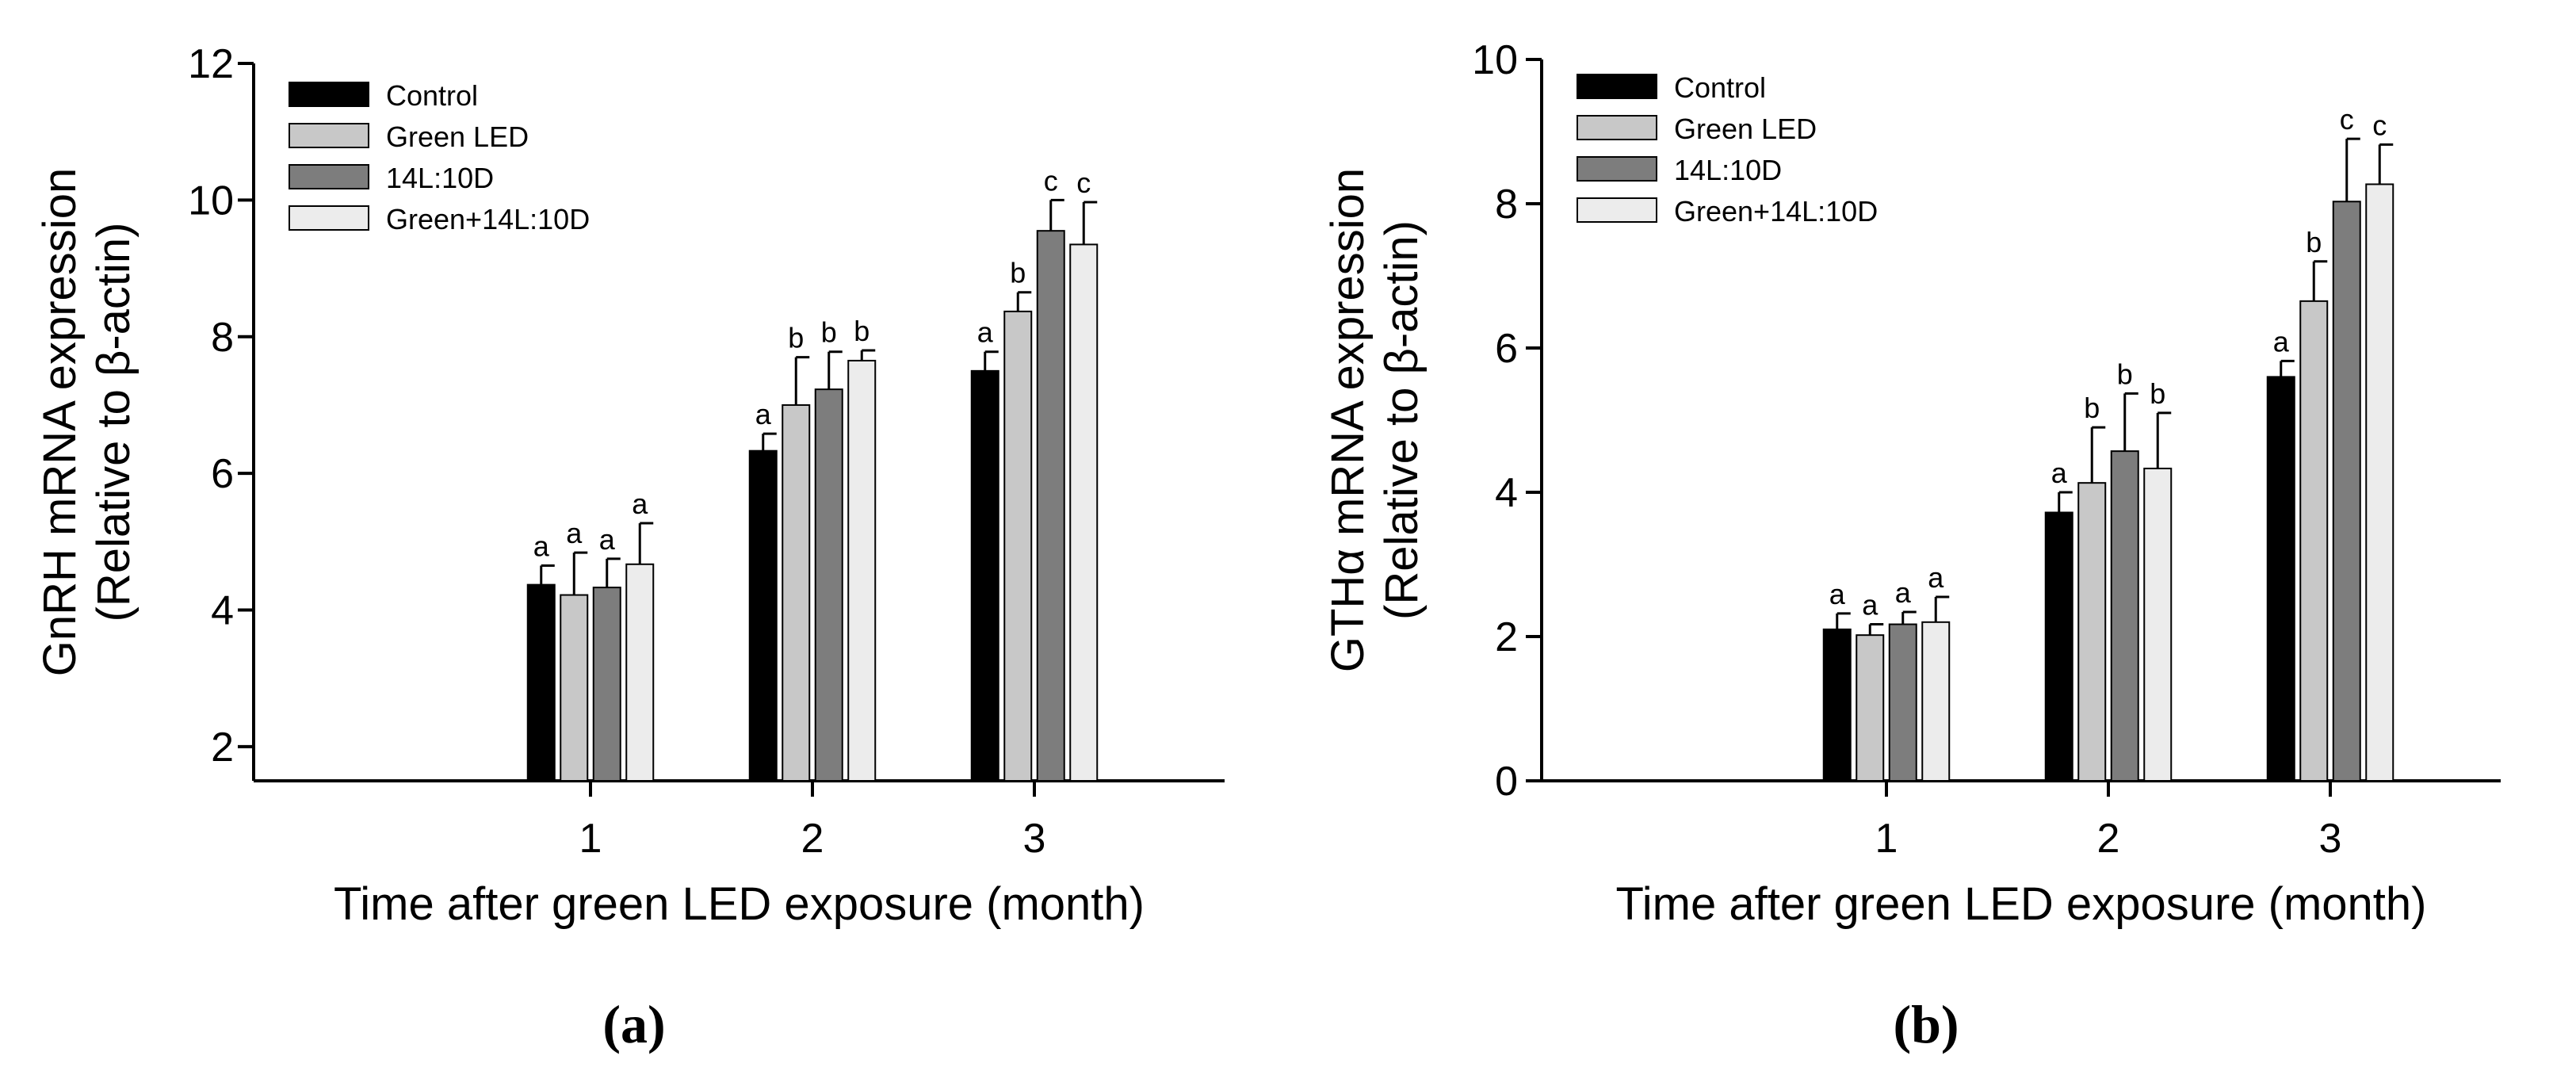 The height and width of the screenshot is (1067, 2576). What do you see at coordinates (60, 422) in the screenshot?
I see `y-axis-title-line1: GnRH mRNA expression` at bounding box center [60, 422].